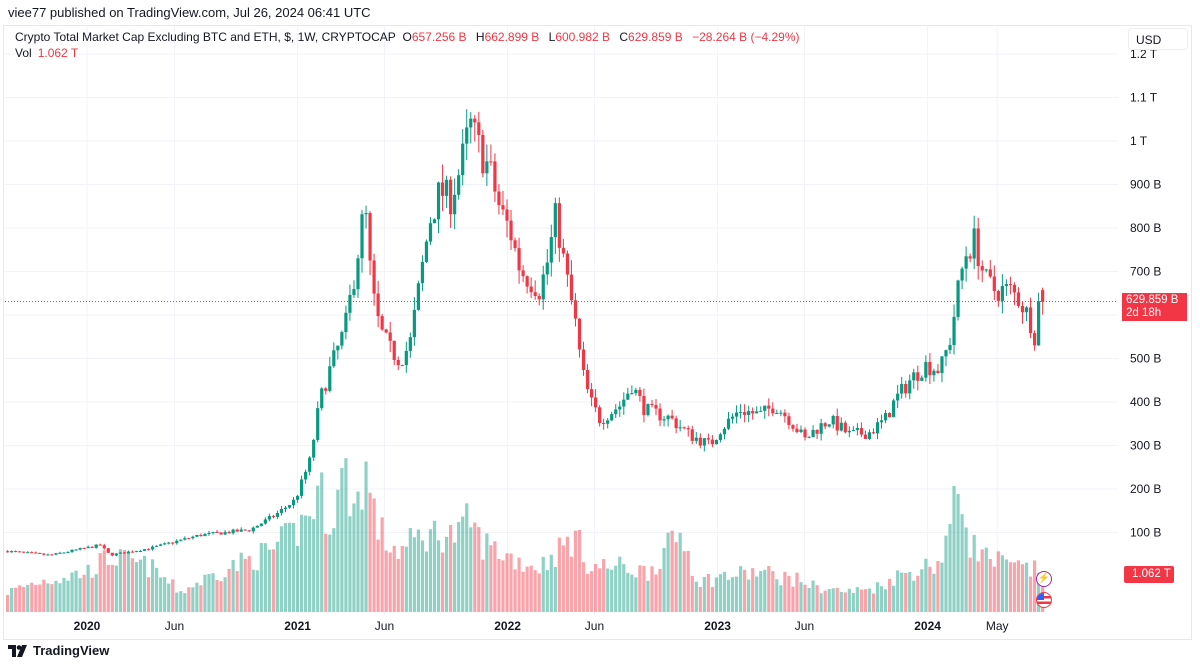 The width and height of the screenshot is (1200, 667). Describe the element at coordinates (594, 626) in the screenshot. I see `time-tick-label: Jun` at that location.